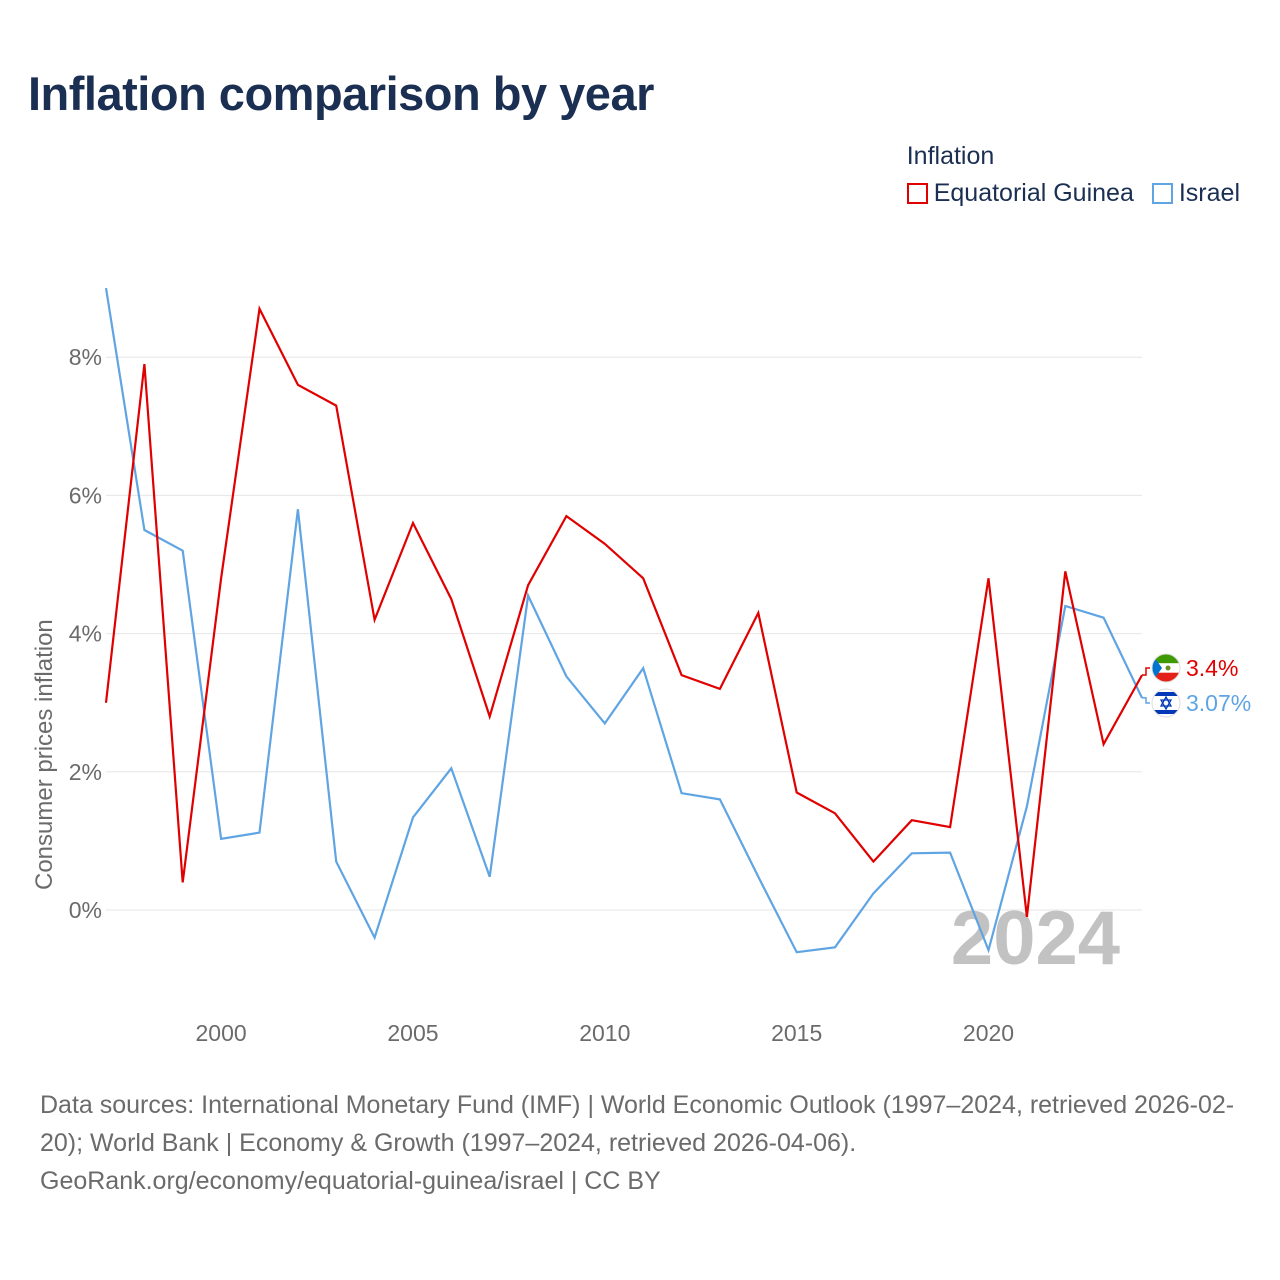 Image resolution: width=1280 pixels, height=1280 pixels. I want to click on legend-label-equatorial-guinea: Equatorial Guinea, so click(1033, 193).